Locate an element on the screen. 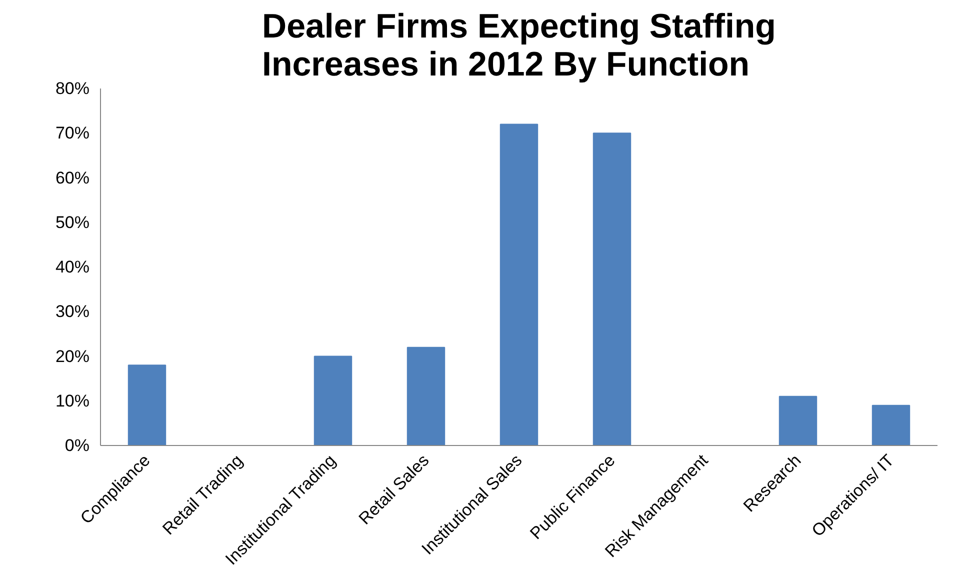 The width and height of the screenshot is (955, 578). y-tick-label: 0% is located at coordinates (77, 445).